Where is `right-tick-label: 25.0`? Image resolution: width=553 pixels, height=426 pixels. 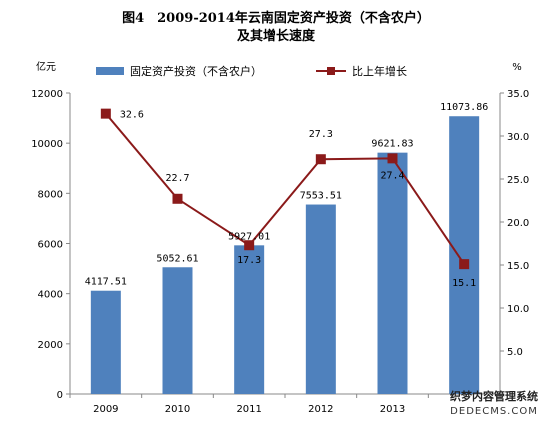
right-tick-label: 25.0 is located at coordinates (518, 180).